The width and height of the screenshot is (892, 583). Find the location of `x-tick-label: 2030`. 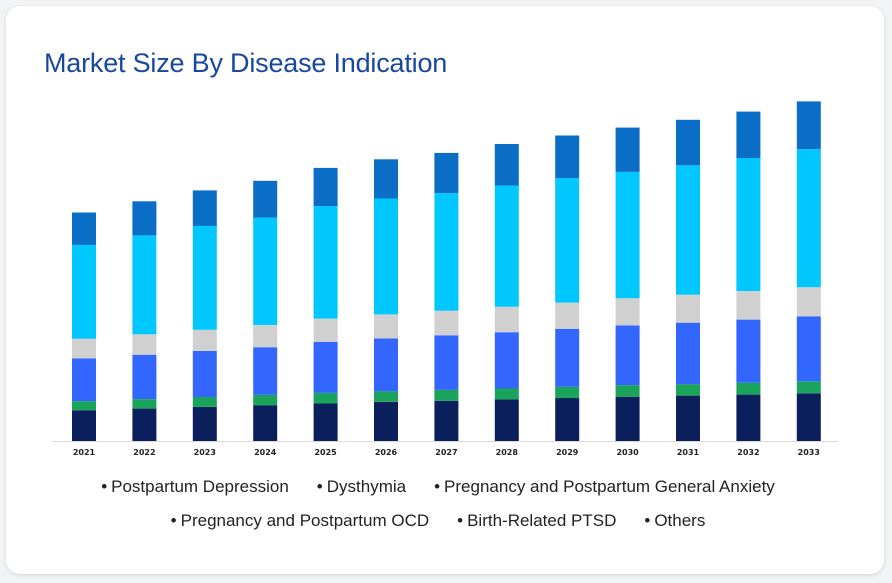

x-tick-label: 2030 is located at coordinates (627, 452).